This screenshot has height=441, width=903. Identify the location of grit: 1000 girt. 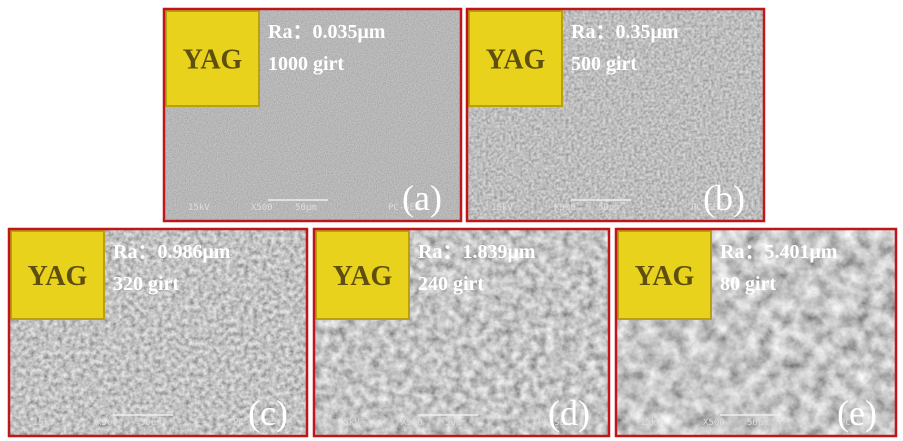
(306, 64).